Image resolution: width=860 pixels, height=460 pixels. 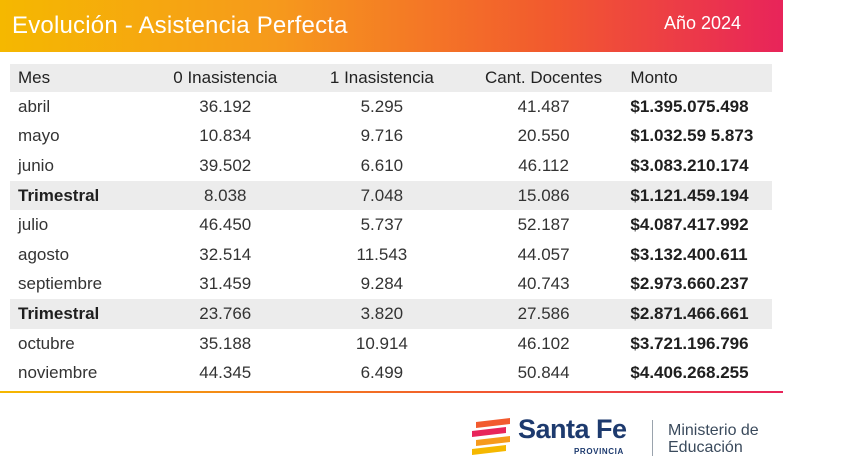 I want to click on cell-cant-docentes: 40.743, so click(x=543, y=284).